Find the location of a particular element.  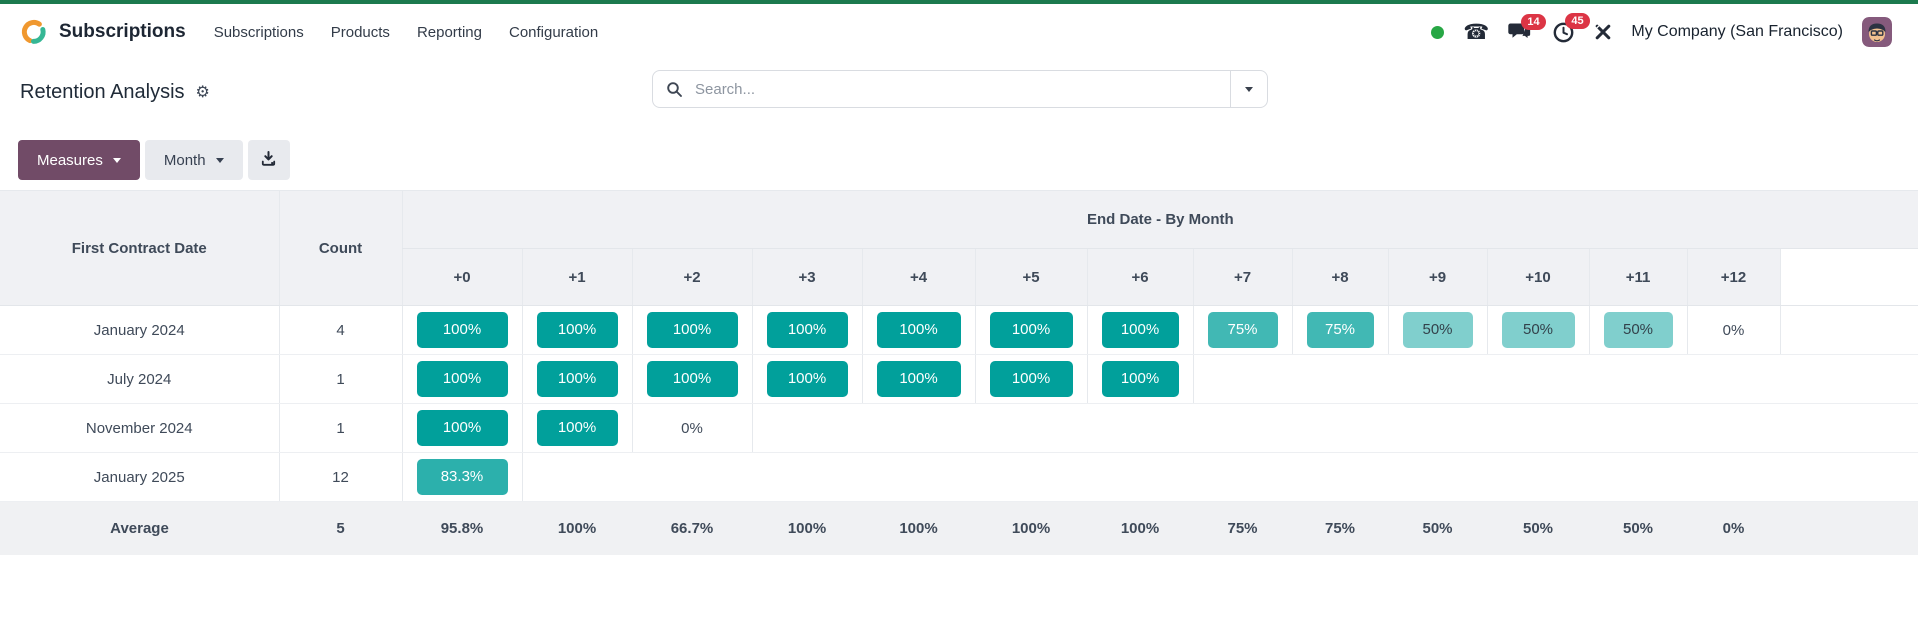

menu-products: Products is located at coordinates (360, 32).